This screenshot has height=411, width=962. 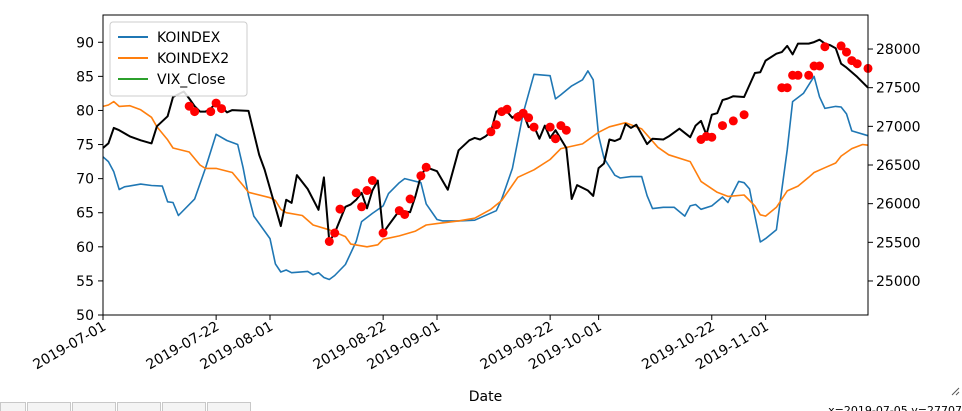 I want to click on y-right-tick-label: 25000, so click(x=898, y=282).